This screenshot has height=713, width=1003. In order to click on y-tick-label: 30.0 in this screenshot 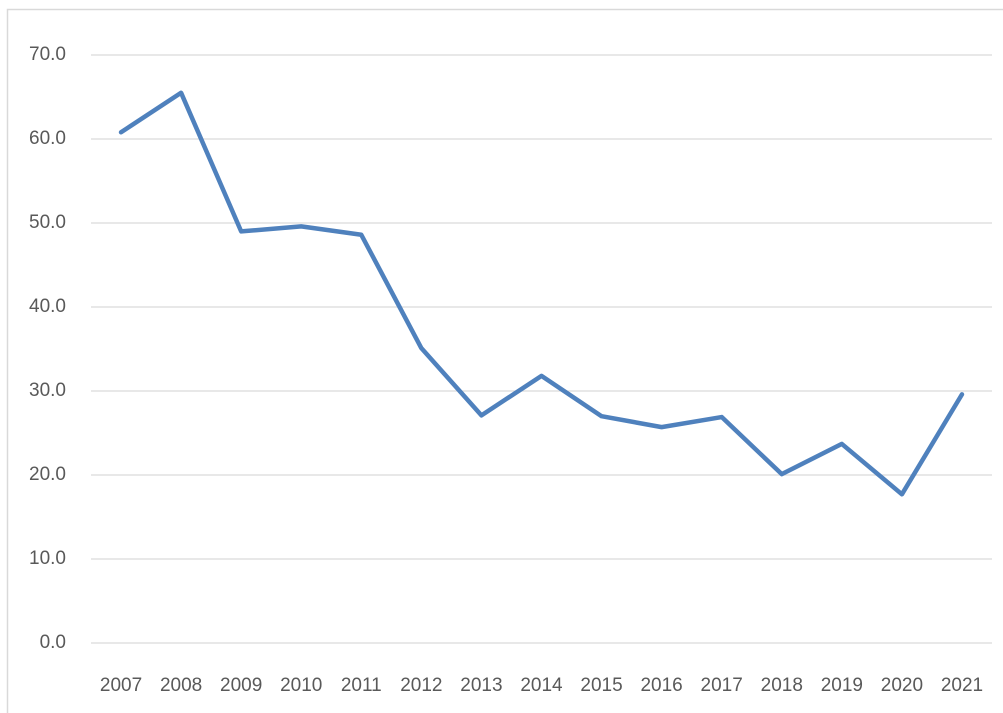, I will do `click(47, 390)`.